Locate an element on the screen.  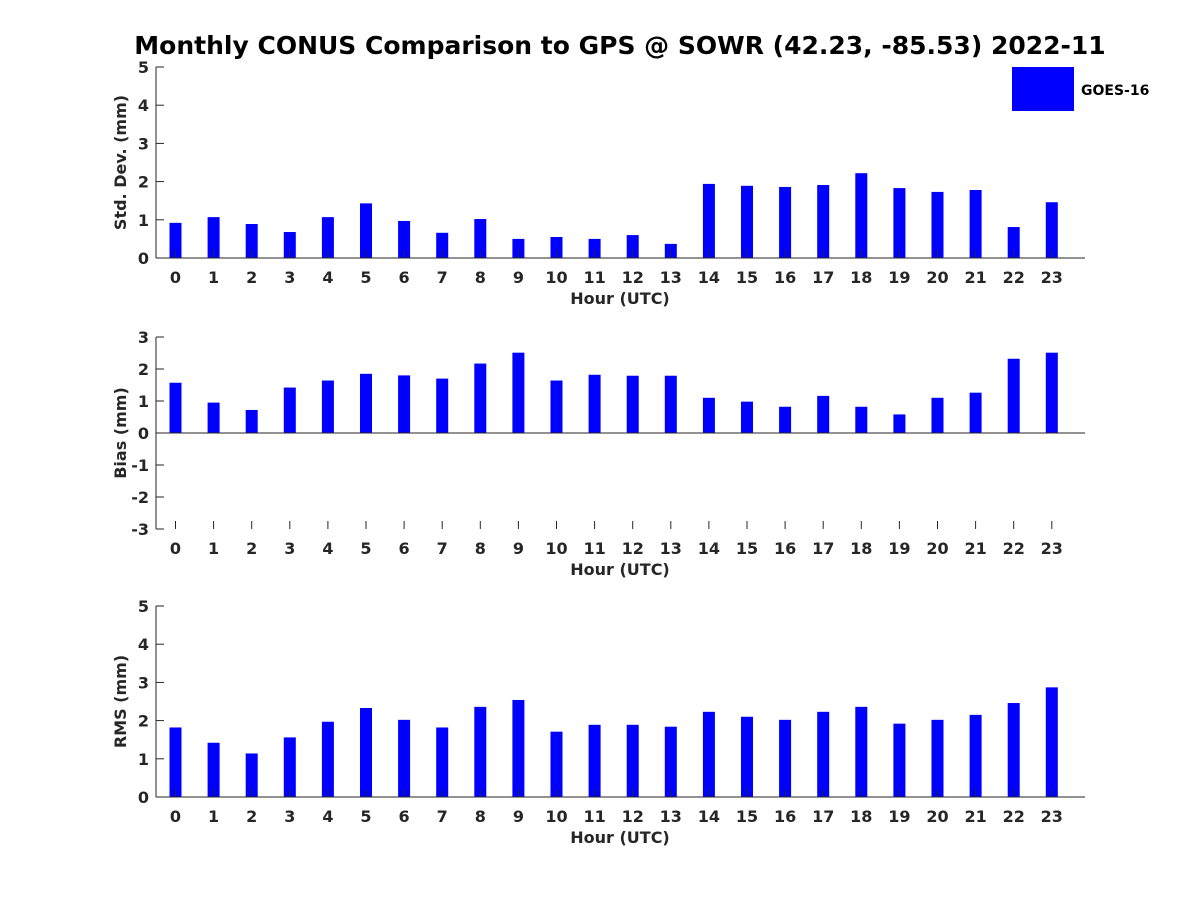
x-tick-label: 21 is located at coordinates (975, 277).